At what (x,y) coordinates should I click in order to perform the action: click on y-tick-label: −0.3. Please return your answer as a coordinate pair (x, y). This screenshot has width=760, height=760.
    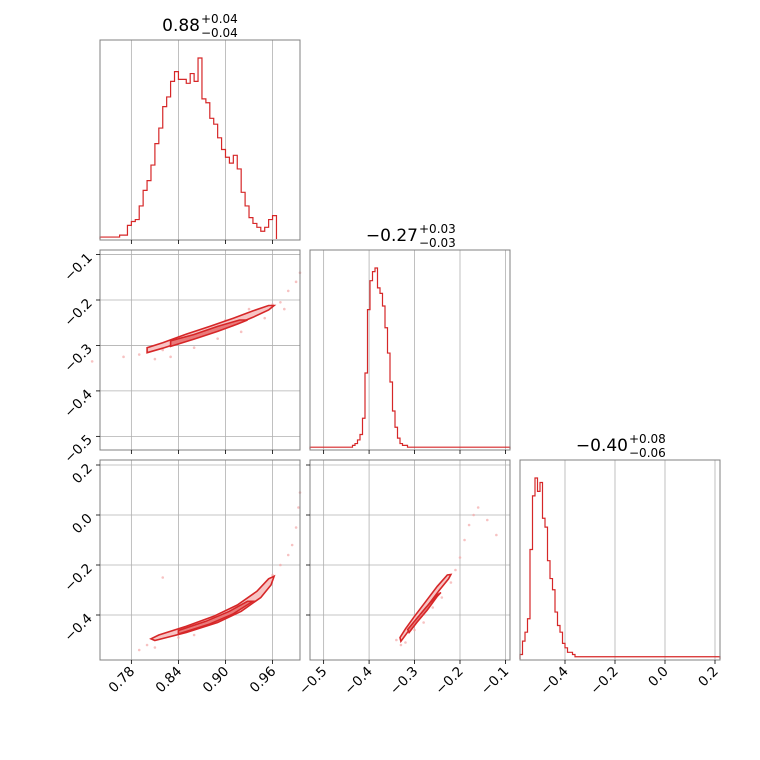
    Looking at the image, I should click on (78, 358).